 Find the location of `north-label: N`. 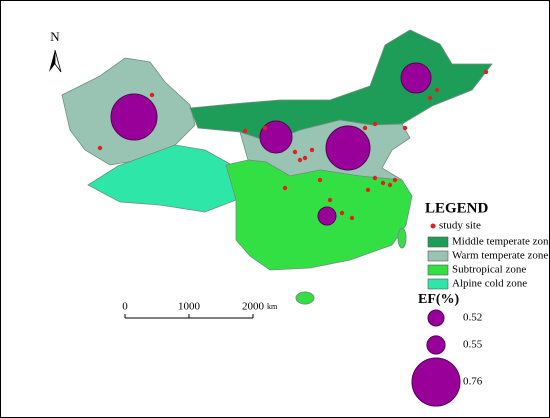

north-label: N is located at coordinates (55, 36).